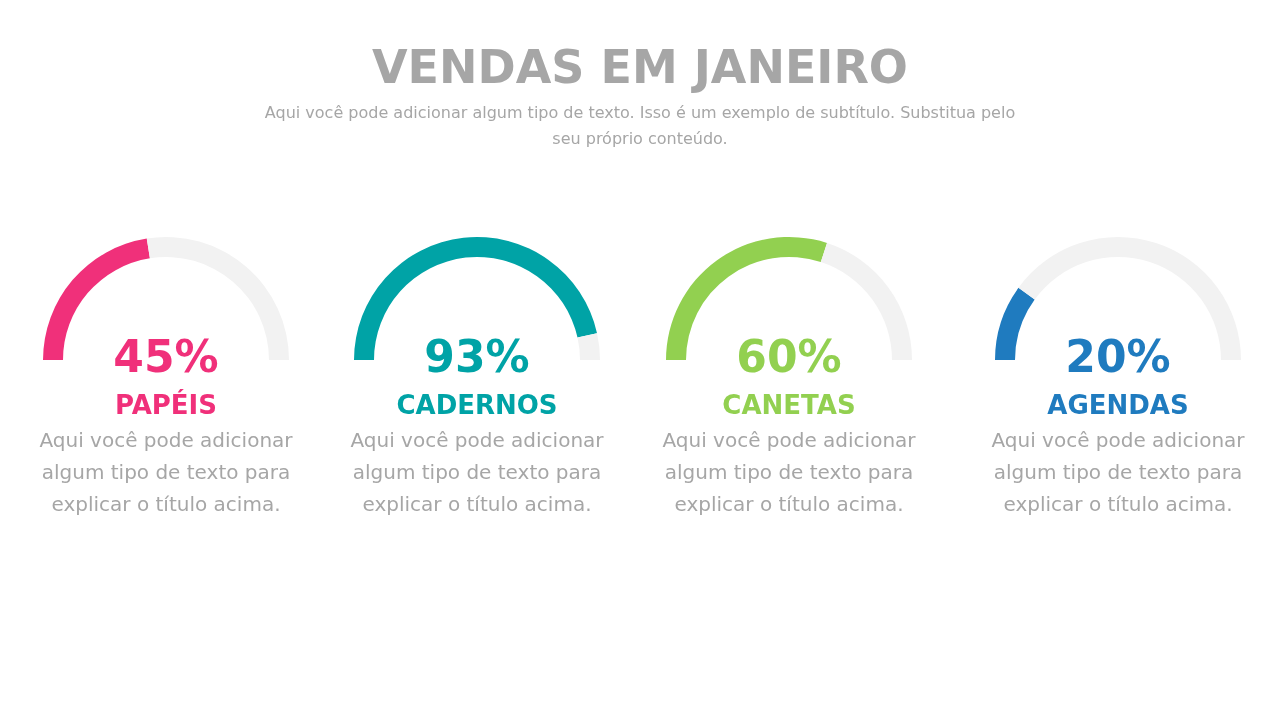  I want to click on text: Aqui você pode adicionar algum tipo de texto. Isso é um exemplo de subtítulo. Substitua pelo seu próprio conteúdo., so click(640, 126).